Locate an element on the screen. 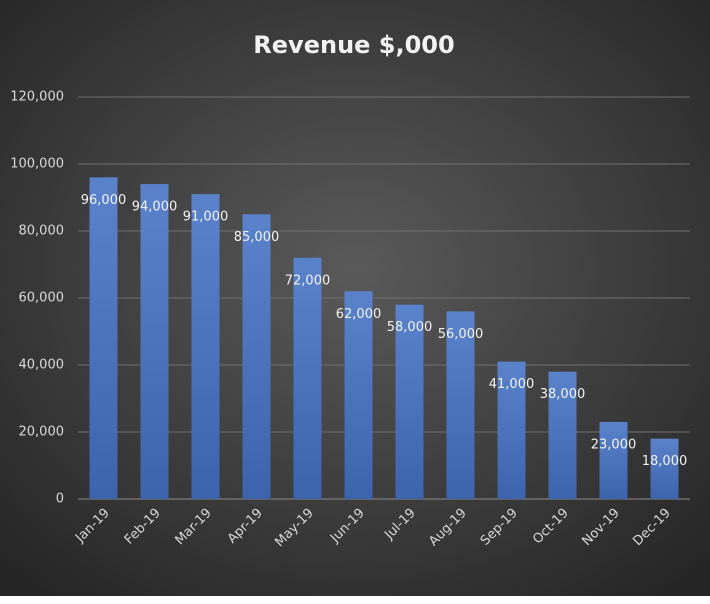 The image size is (710, 604). data-label: 72,000 is located at coordinates (308, 280).